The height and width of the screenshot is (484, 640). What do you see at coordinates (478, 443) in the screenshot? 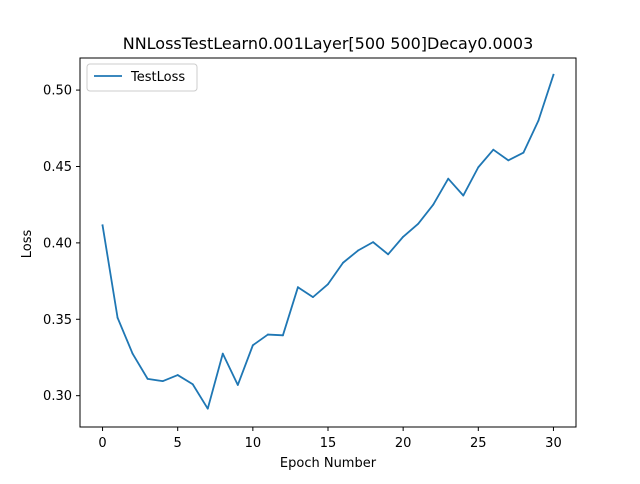
I see `x-tick-label: 25` at bounding box center [478, 443].